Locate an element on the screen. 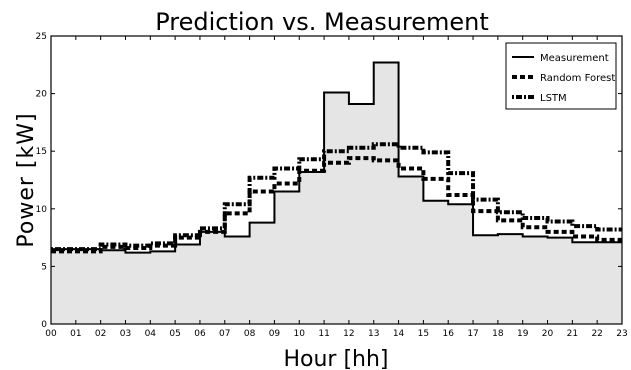  x-tick-label: 19 is located at coordinates (523, 334).